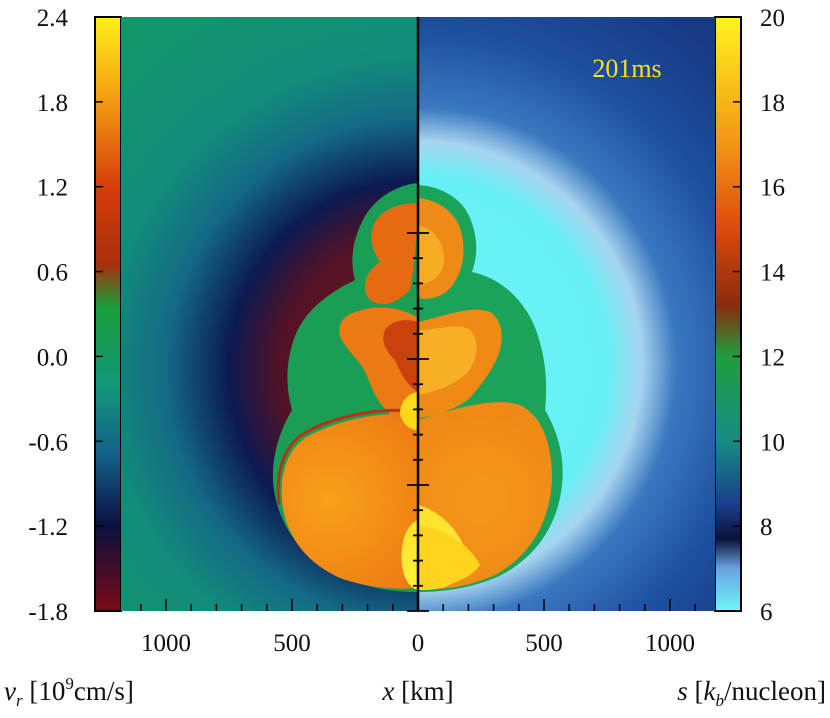 This screenshot has height=718, width=830. Describe the element at coordinates (772, 103) in the screenshot. I see `right-tick-label: 18` at that location.